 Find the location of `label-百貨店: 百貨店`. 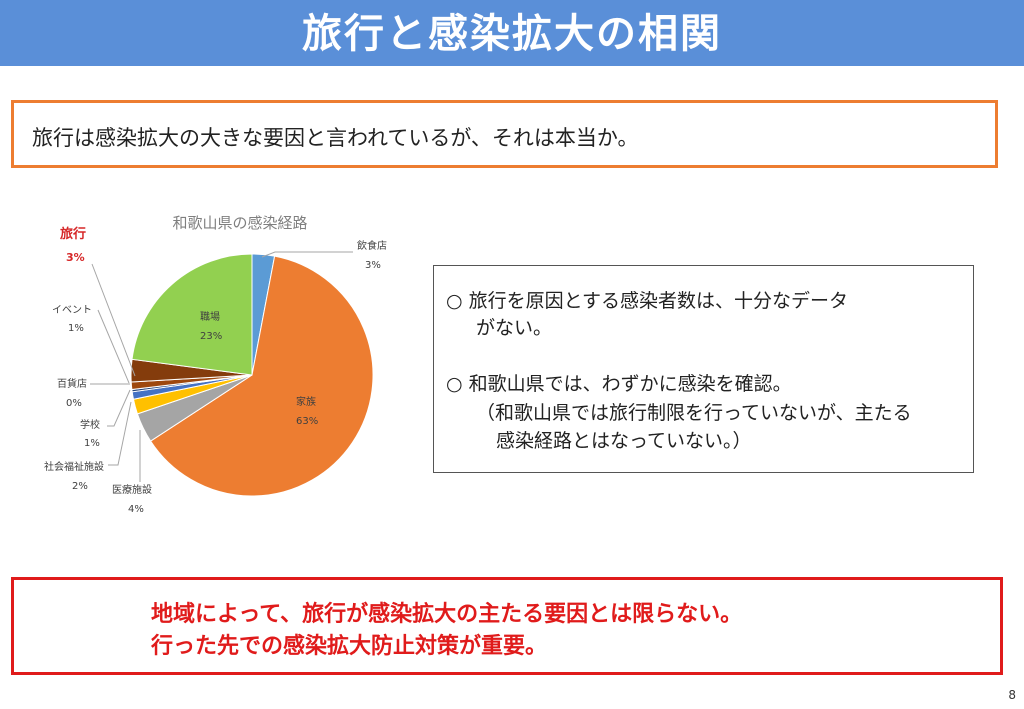

label-百貨店: 百貨店 is located at coordinates (72, 383).